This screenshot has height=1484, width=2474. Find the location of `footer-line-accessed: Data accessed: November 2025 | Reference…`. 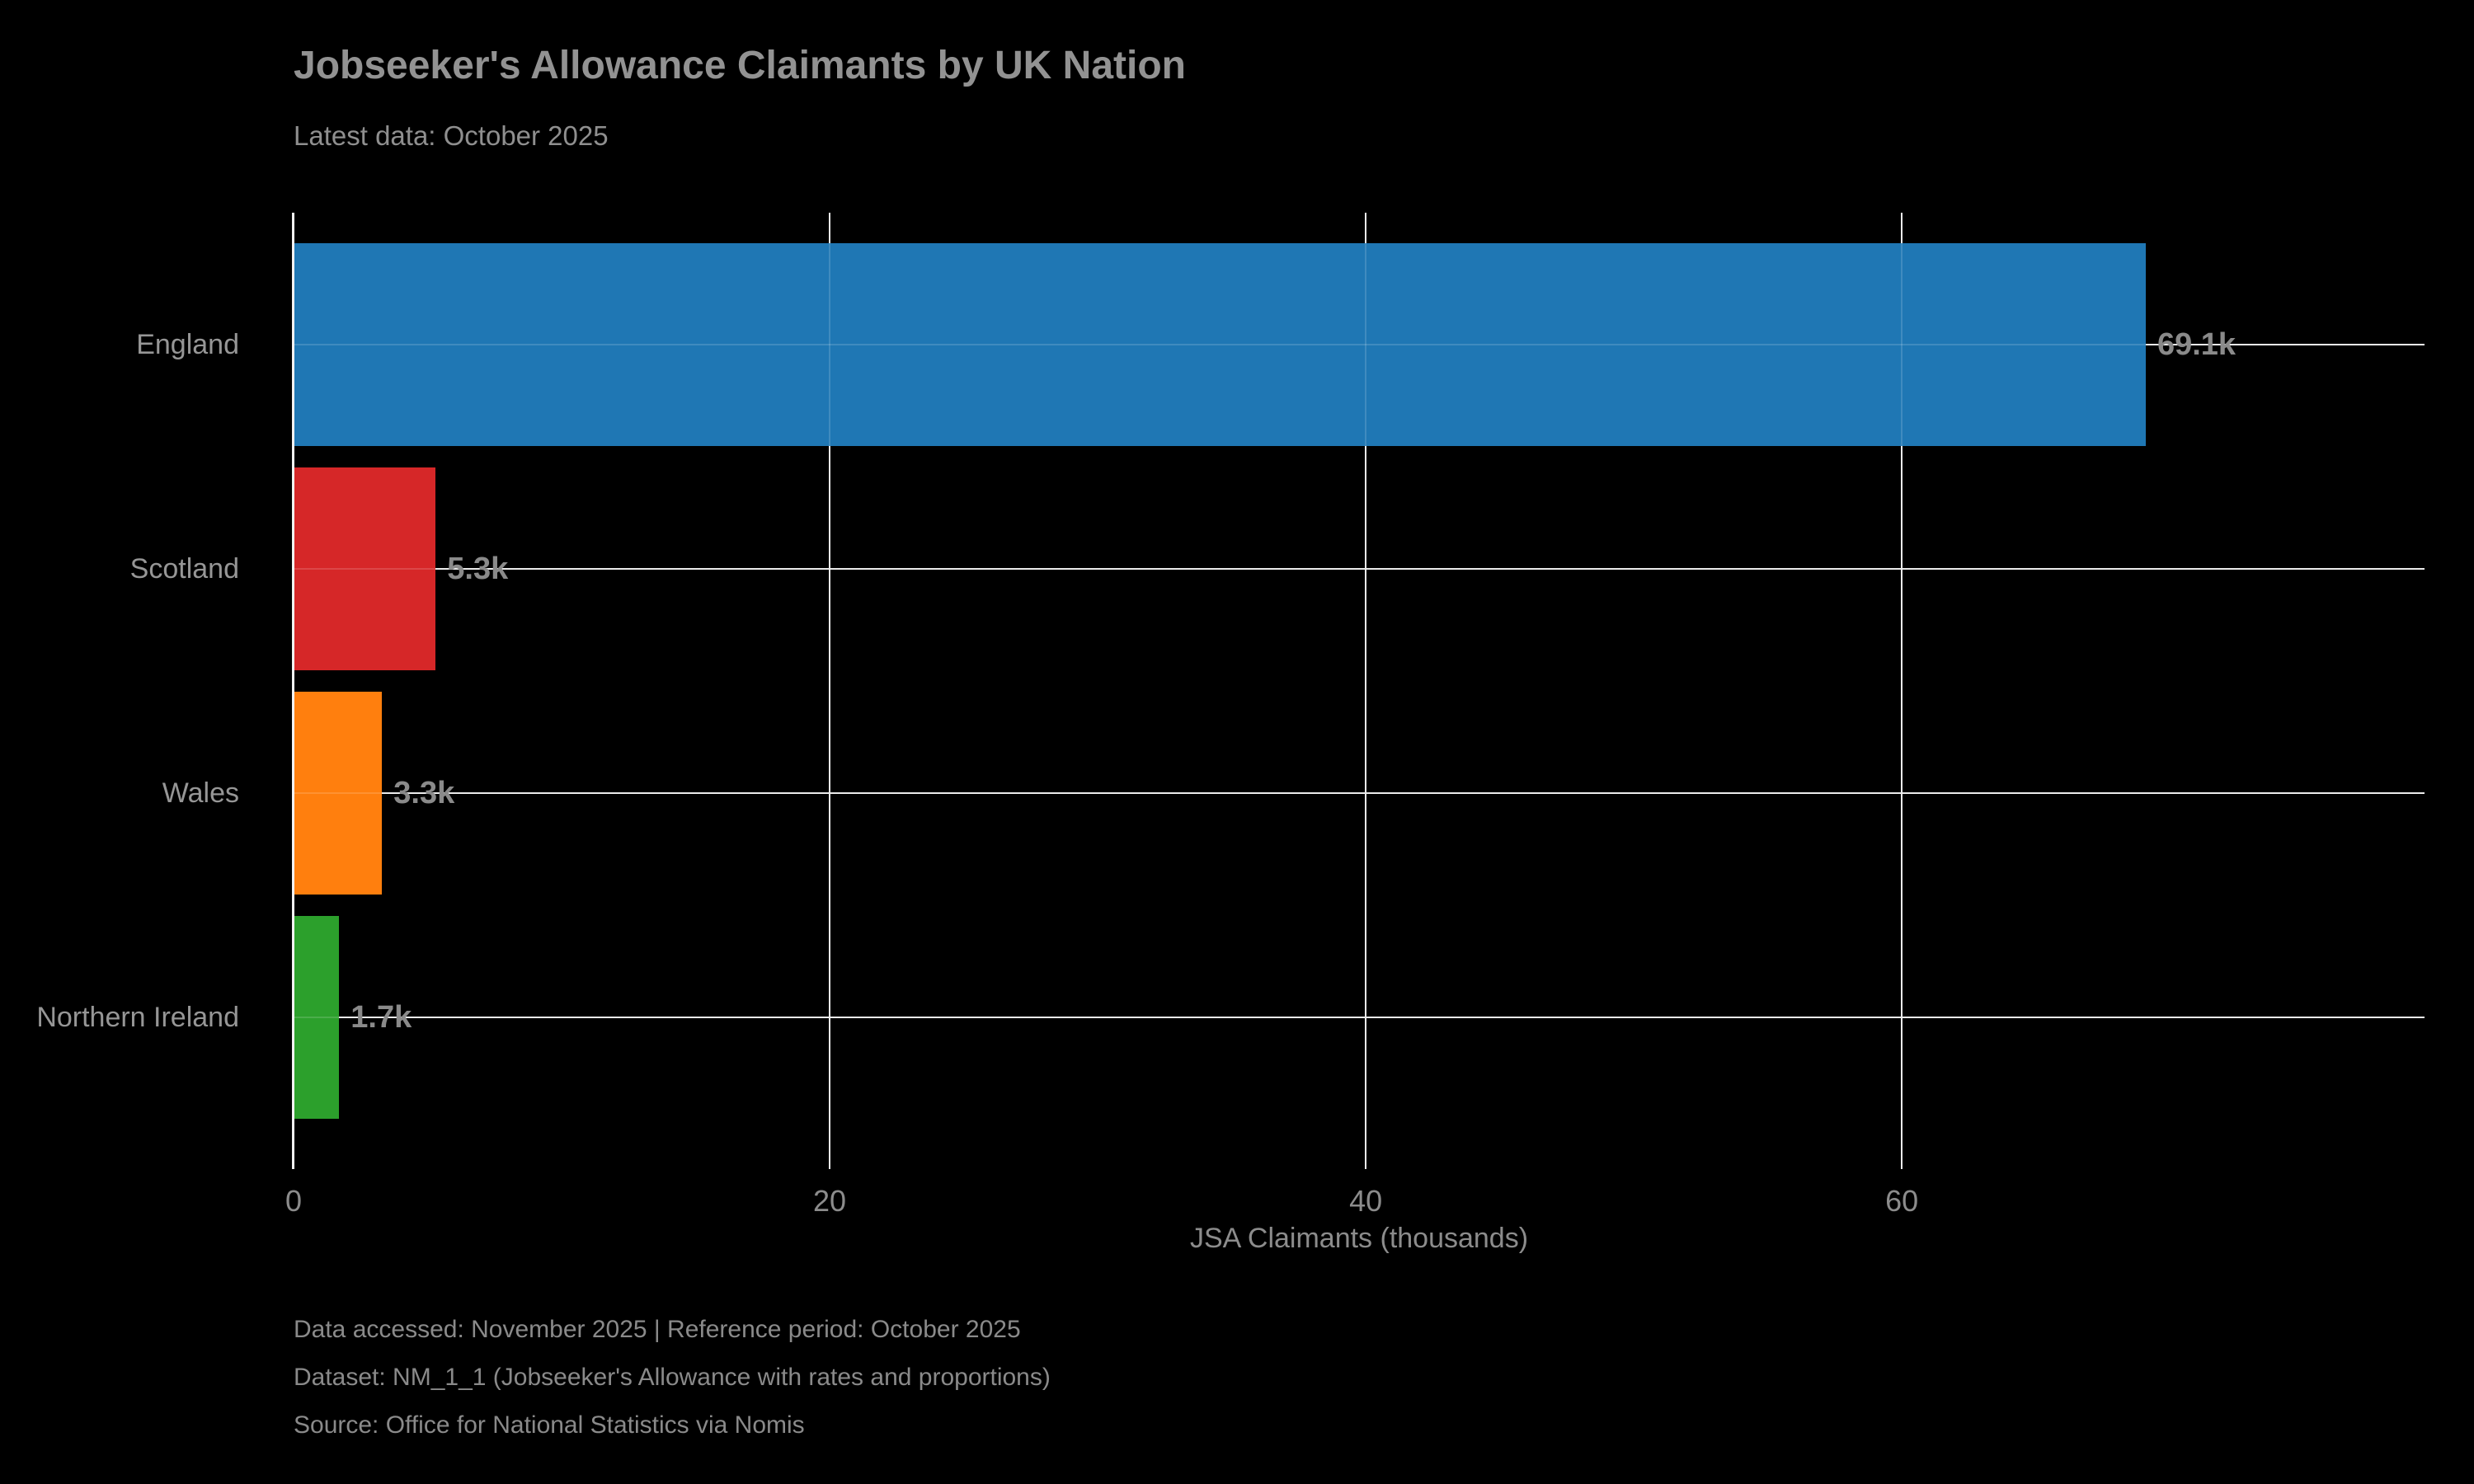

footer-line-accessed: Data accessed: November 2025 | Reference… is located at coordinates (657, 1329).